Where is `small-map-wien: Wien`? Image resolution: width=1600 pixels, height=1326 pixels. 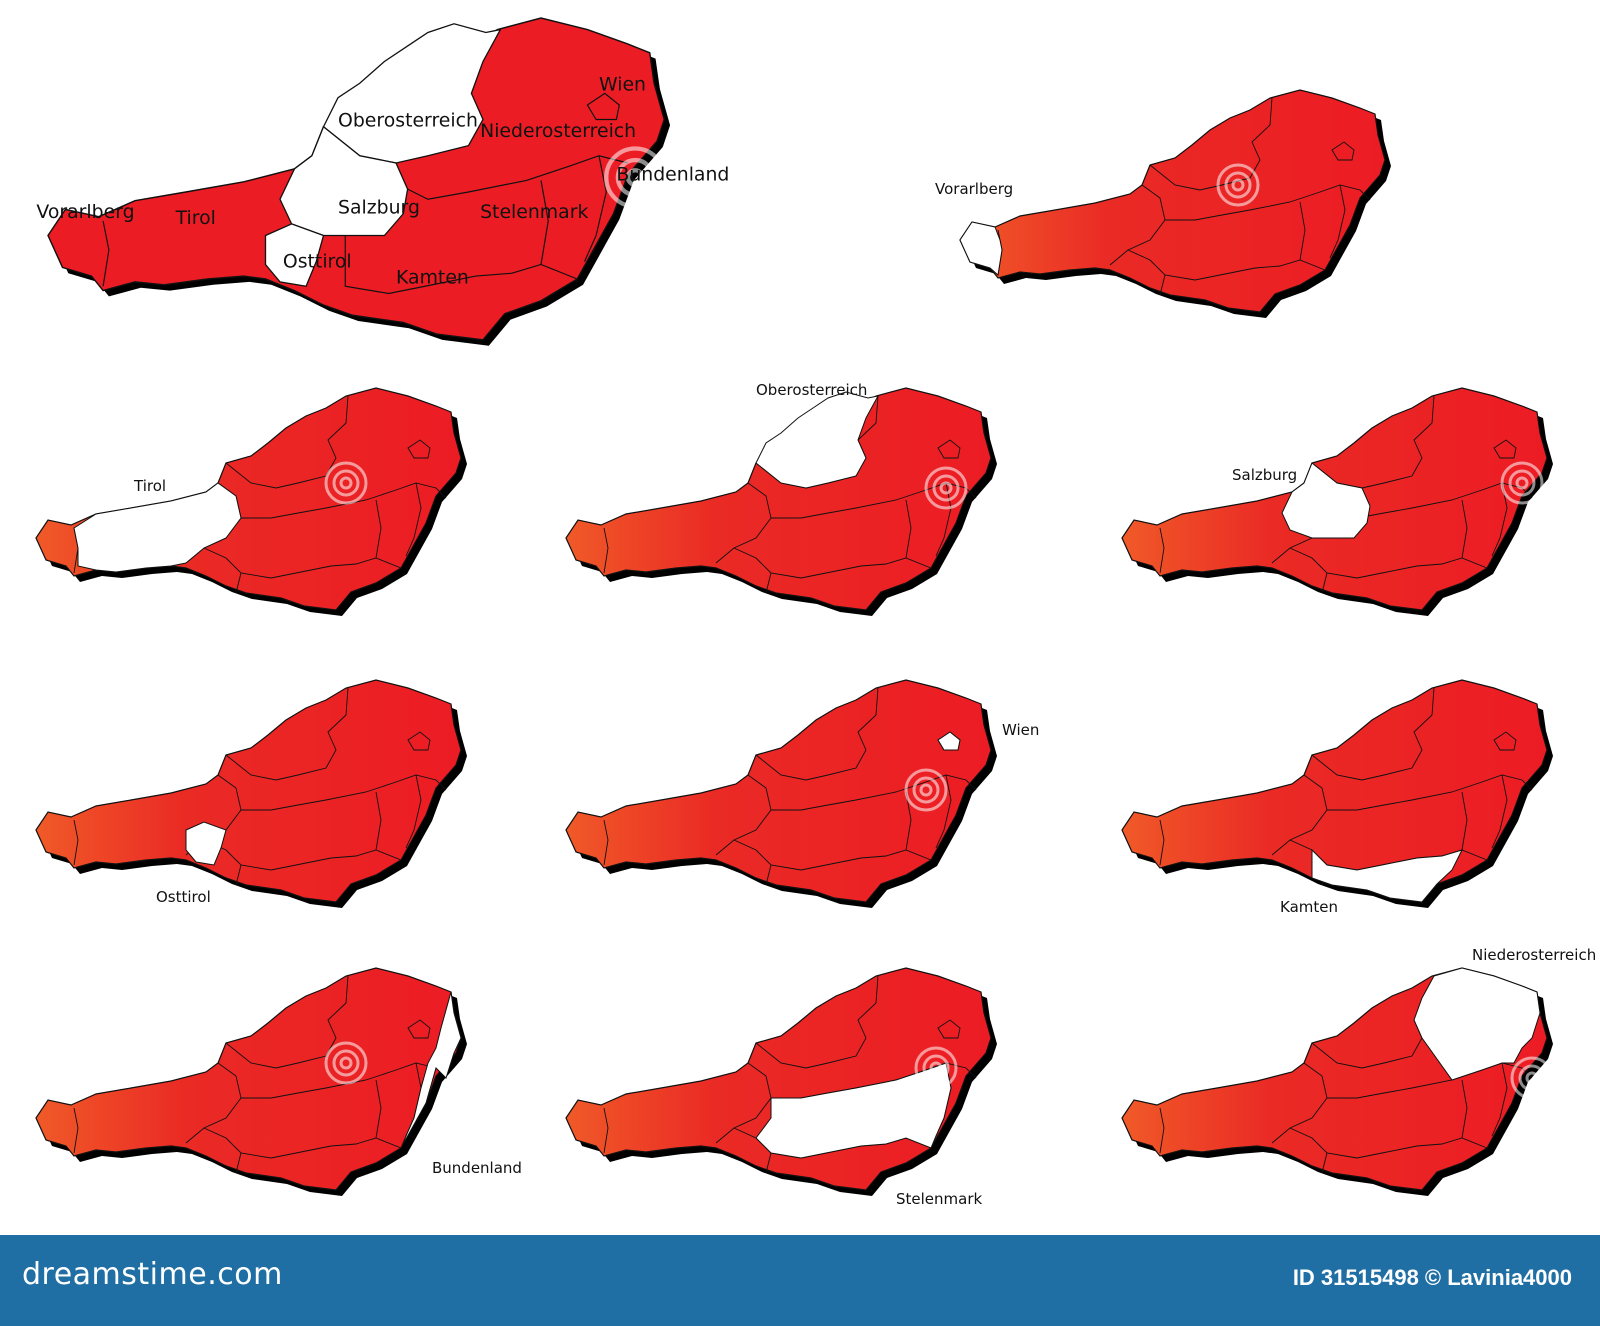 small-map-wien: Wien is located at coordinates (802, 794).